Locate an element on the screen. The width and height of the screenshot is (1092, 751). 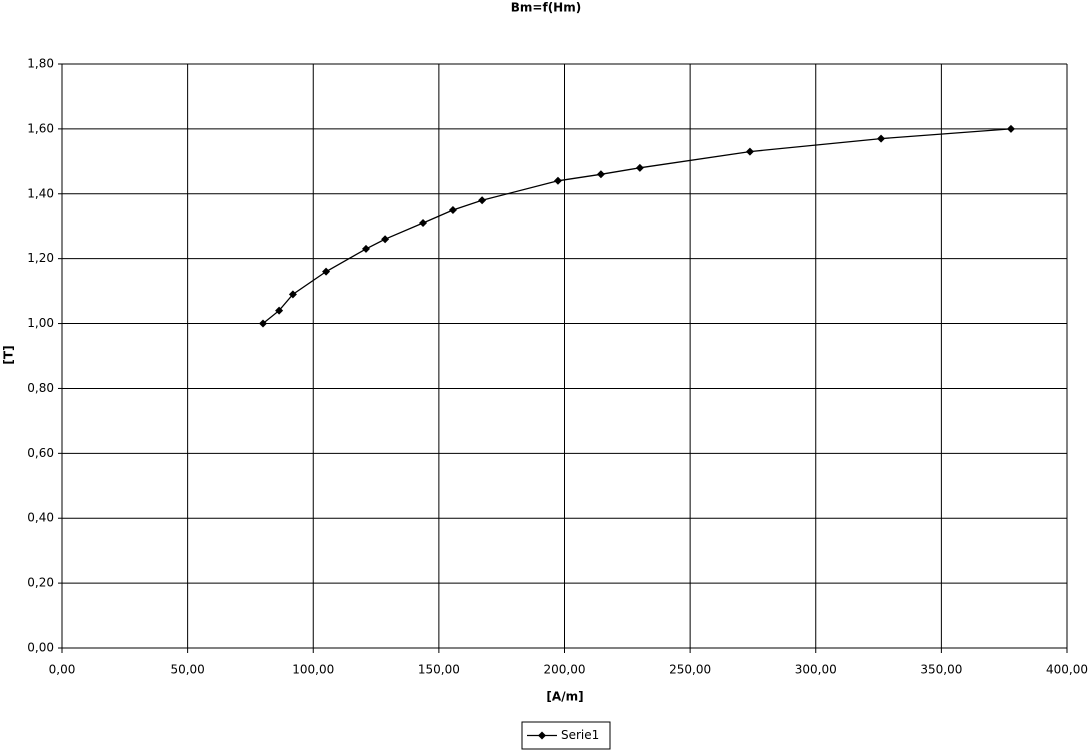
x-tick-label: 200,00 is located at coordinates (565, 670).